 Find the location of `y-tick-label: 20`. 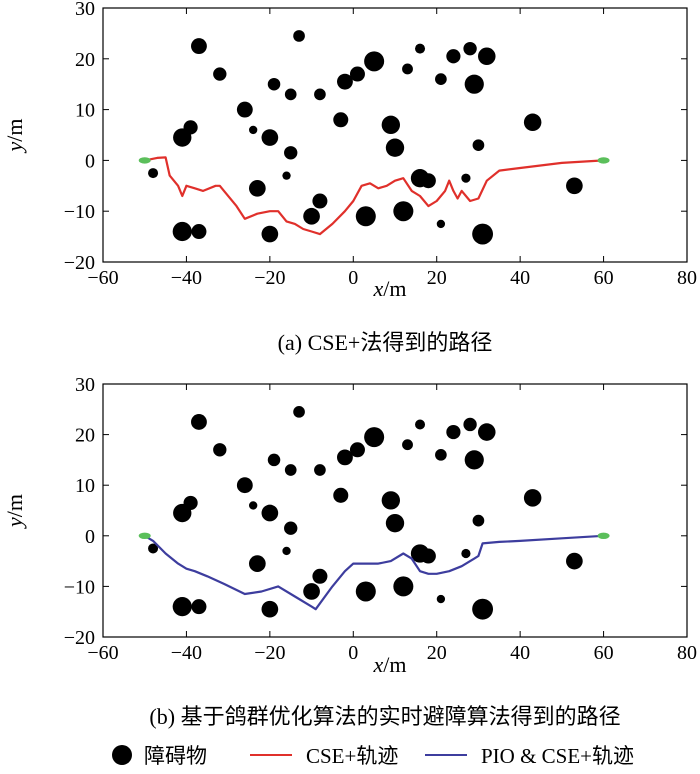

y-tick-label: 20 is located at coordinates (85, 436).